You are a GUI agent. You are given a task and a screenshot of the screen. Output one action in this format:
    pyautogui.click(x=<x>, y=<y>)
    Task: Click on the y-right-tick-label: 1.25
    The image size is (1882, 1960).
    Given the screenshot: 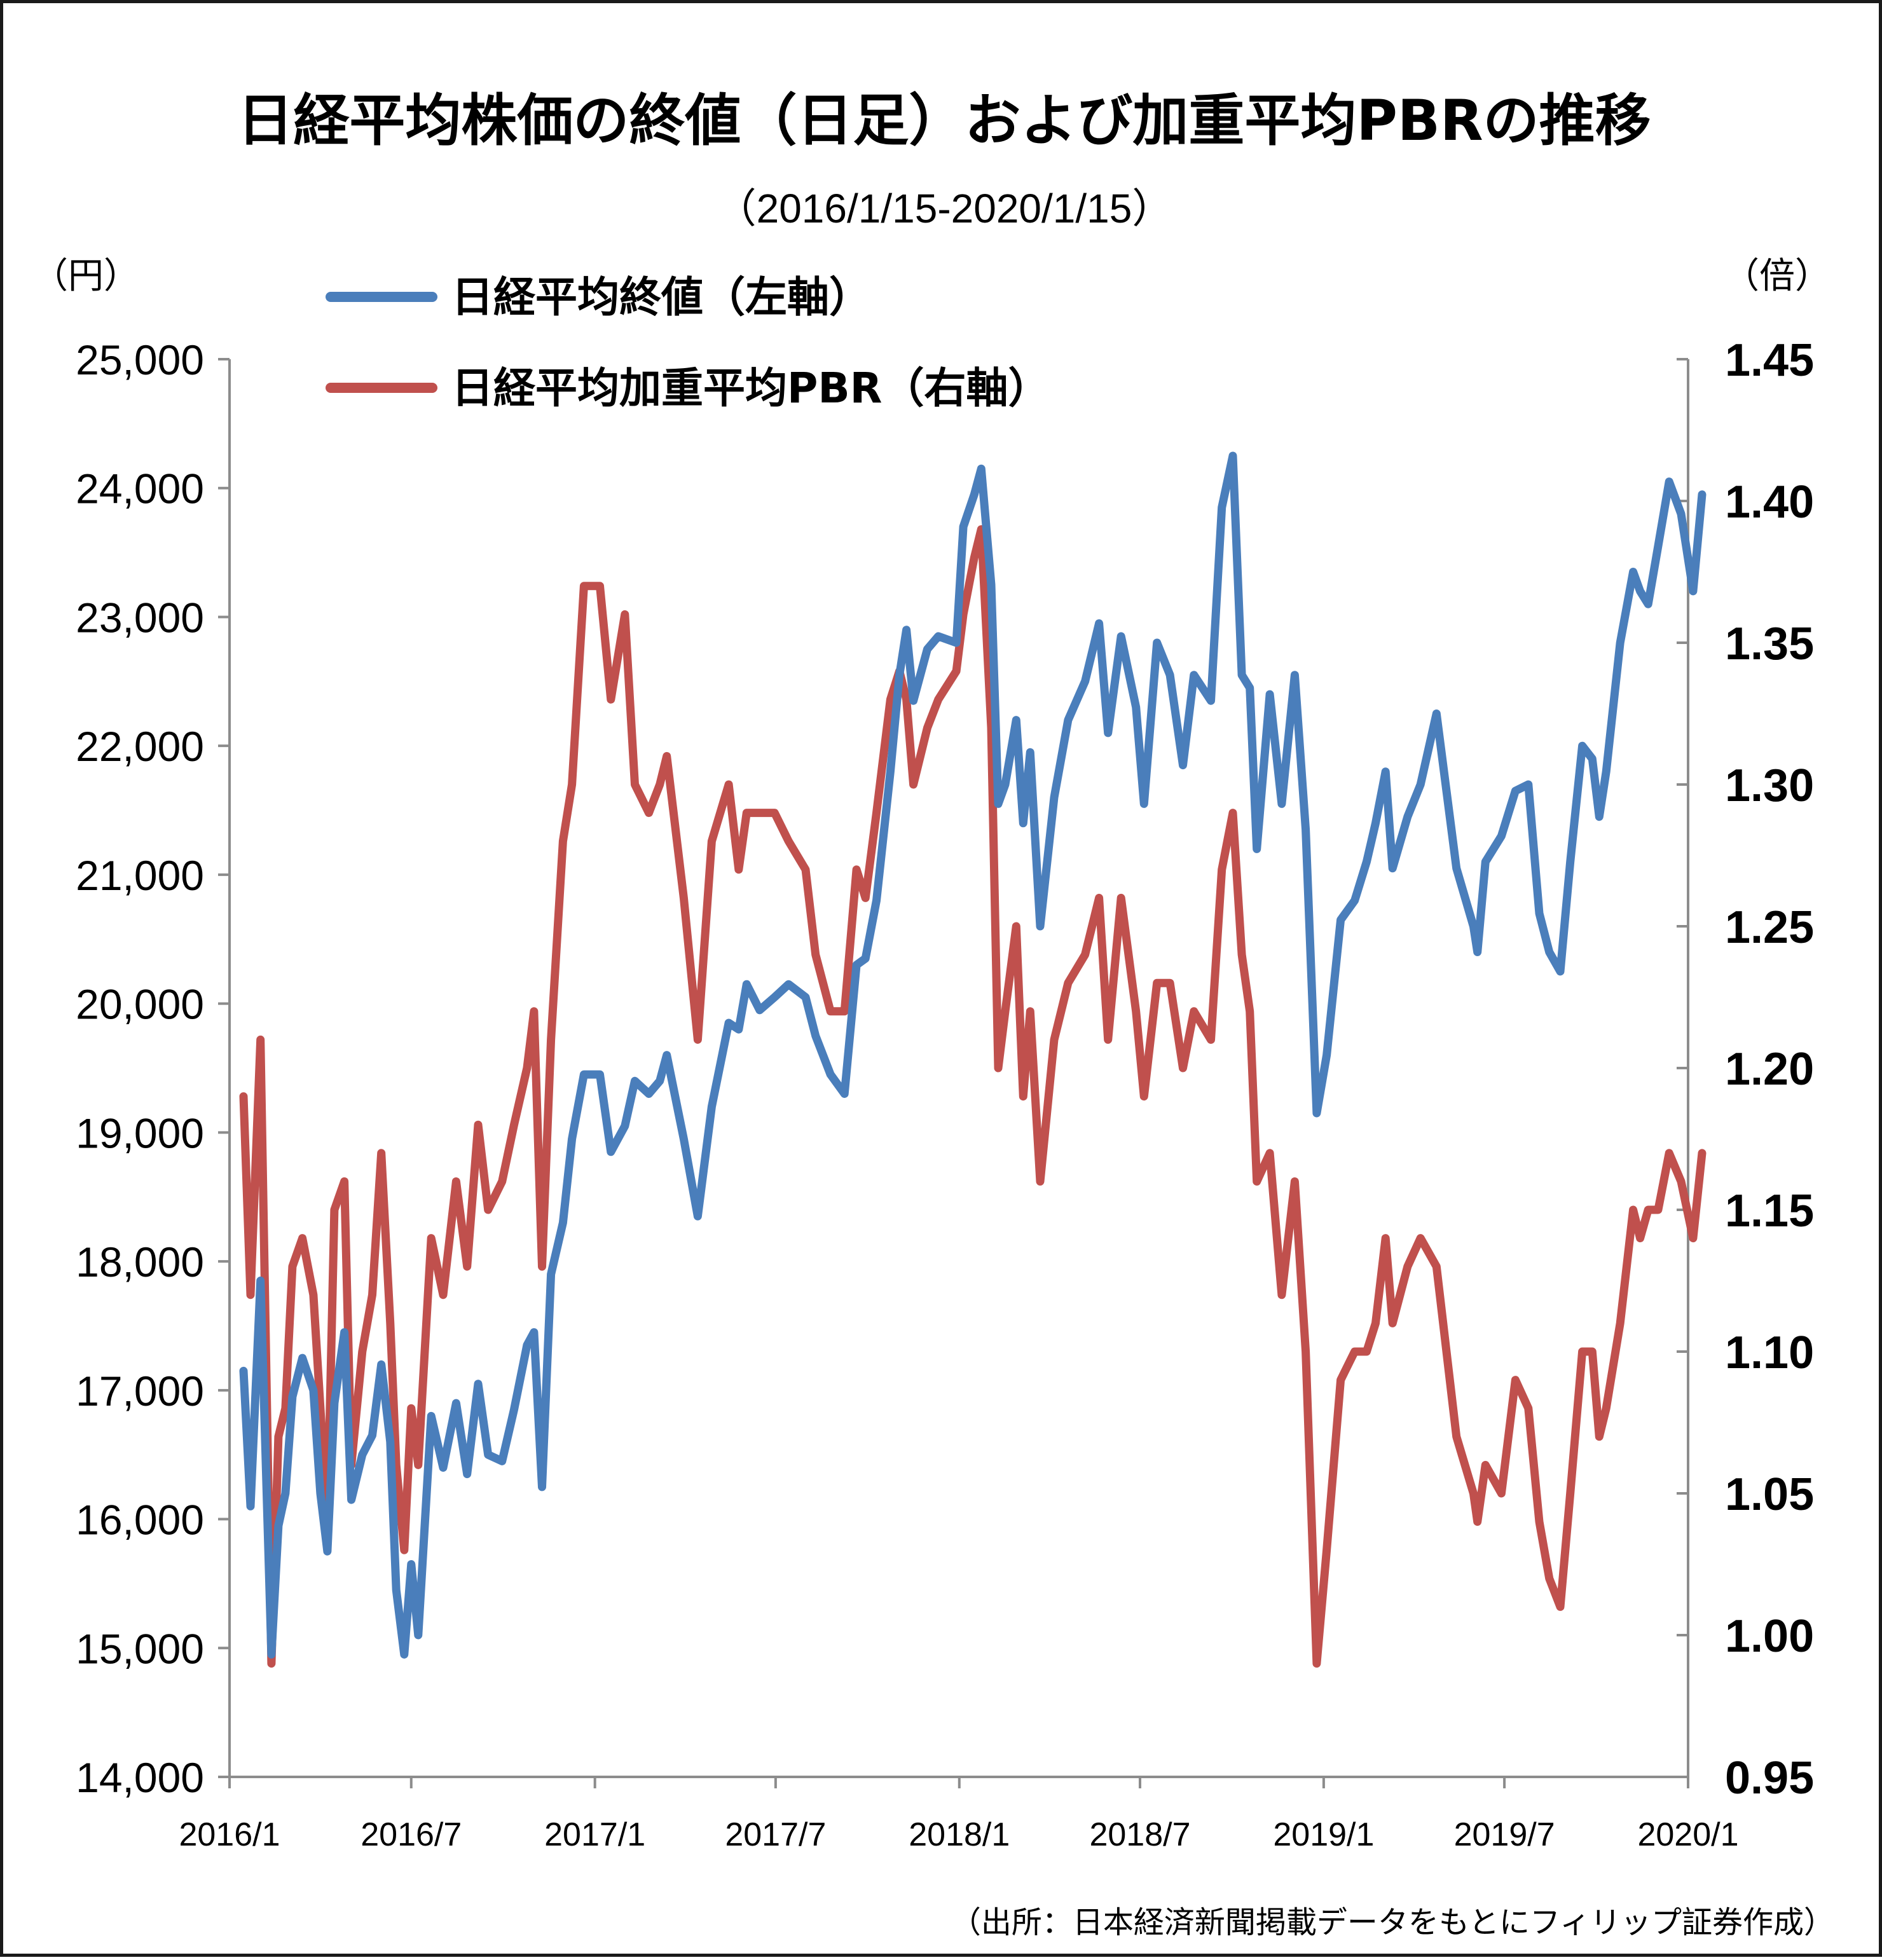 What is the action you would take?
    pyautogui.click(x=1769, y=927)
    